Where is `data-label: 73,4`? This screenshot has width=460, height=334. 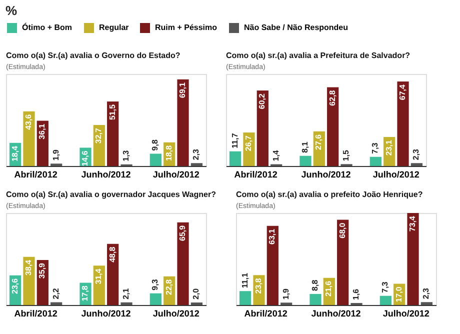 data-label: 73,4 is located at coordinates (413, 223).